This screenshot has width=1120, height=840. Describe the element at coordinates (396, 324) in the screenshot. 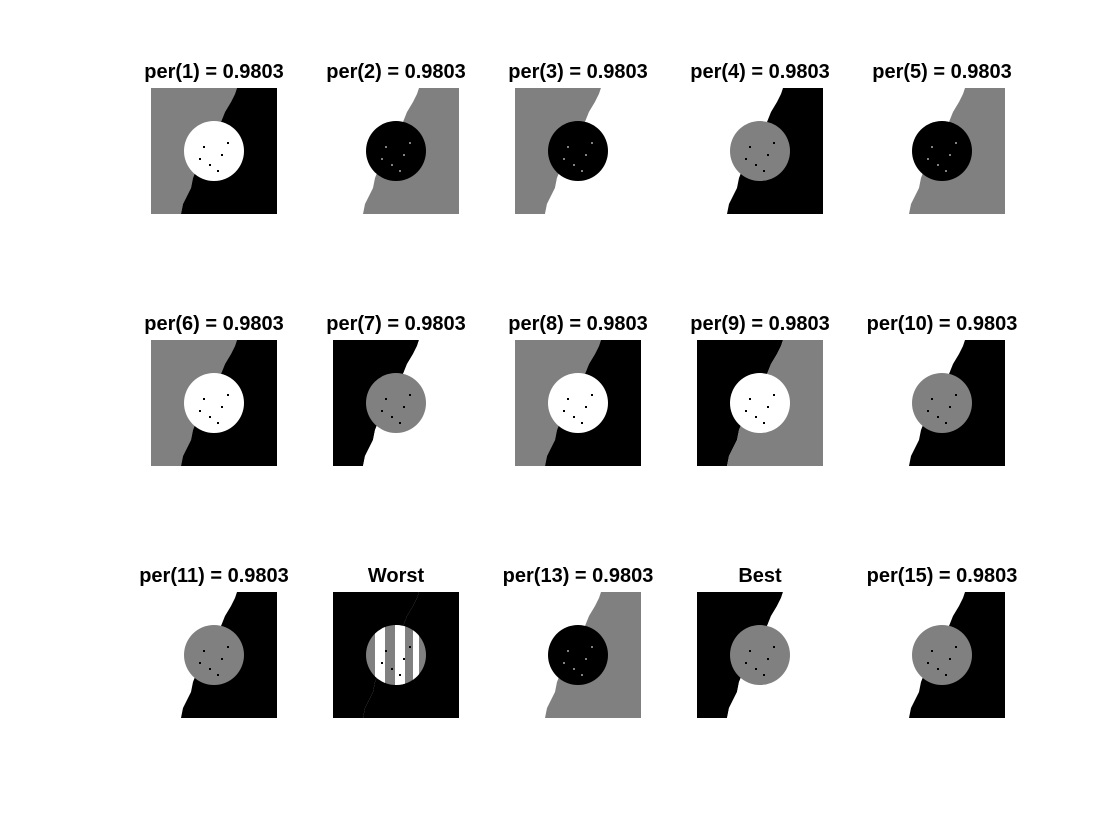

I see `subplot-title: per(7) = 0.9803` at that location.